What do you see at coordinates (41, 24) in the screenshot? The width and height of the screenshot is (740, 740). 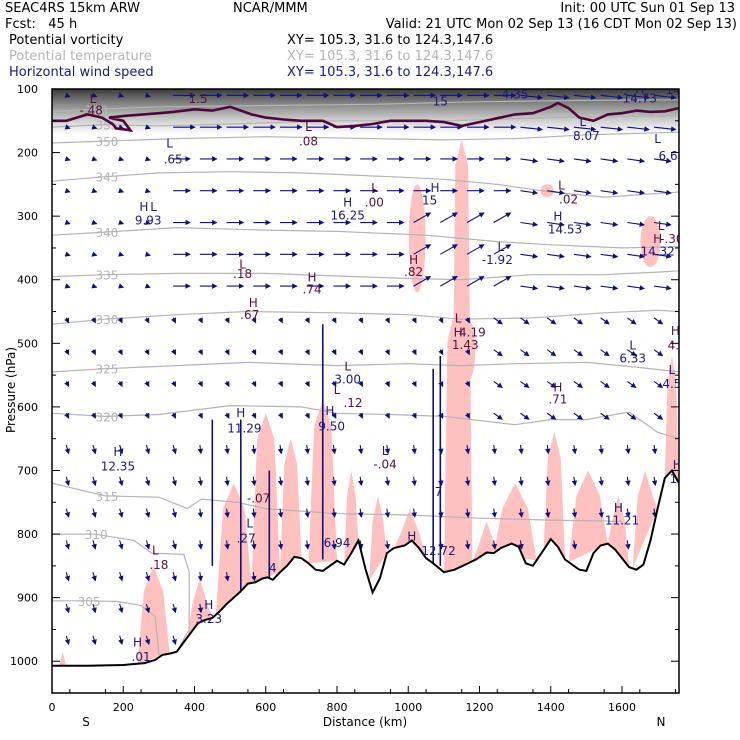 I see `forecast-hour: Fcst: 45 h` at bounding box center [41, 24].